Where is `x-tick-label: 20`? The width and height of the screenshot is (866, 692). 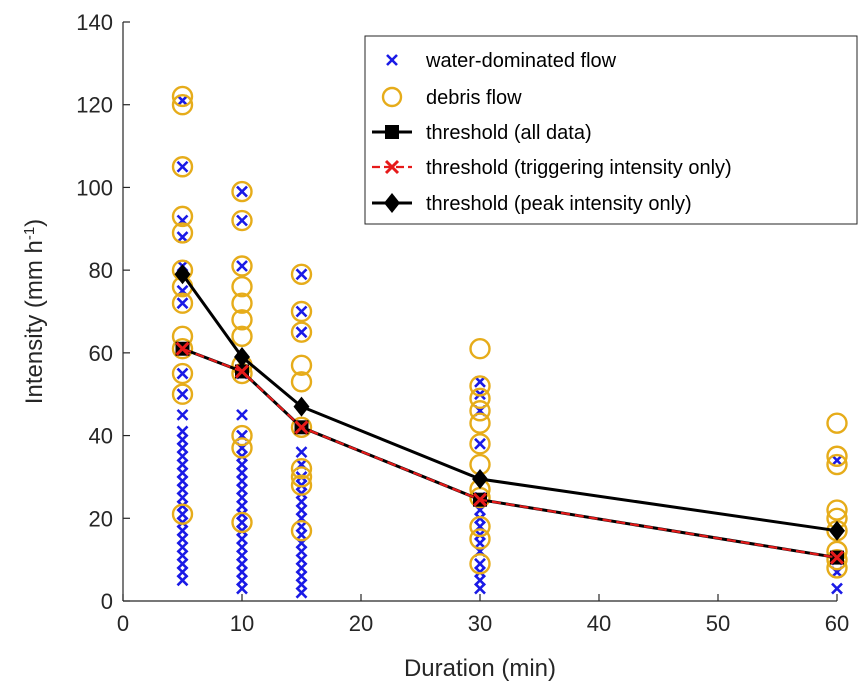
x-tick-label: 20 is located at coordinates (361, 623).